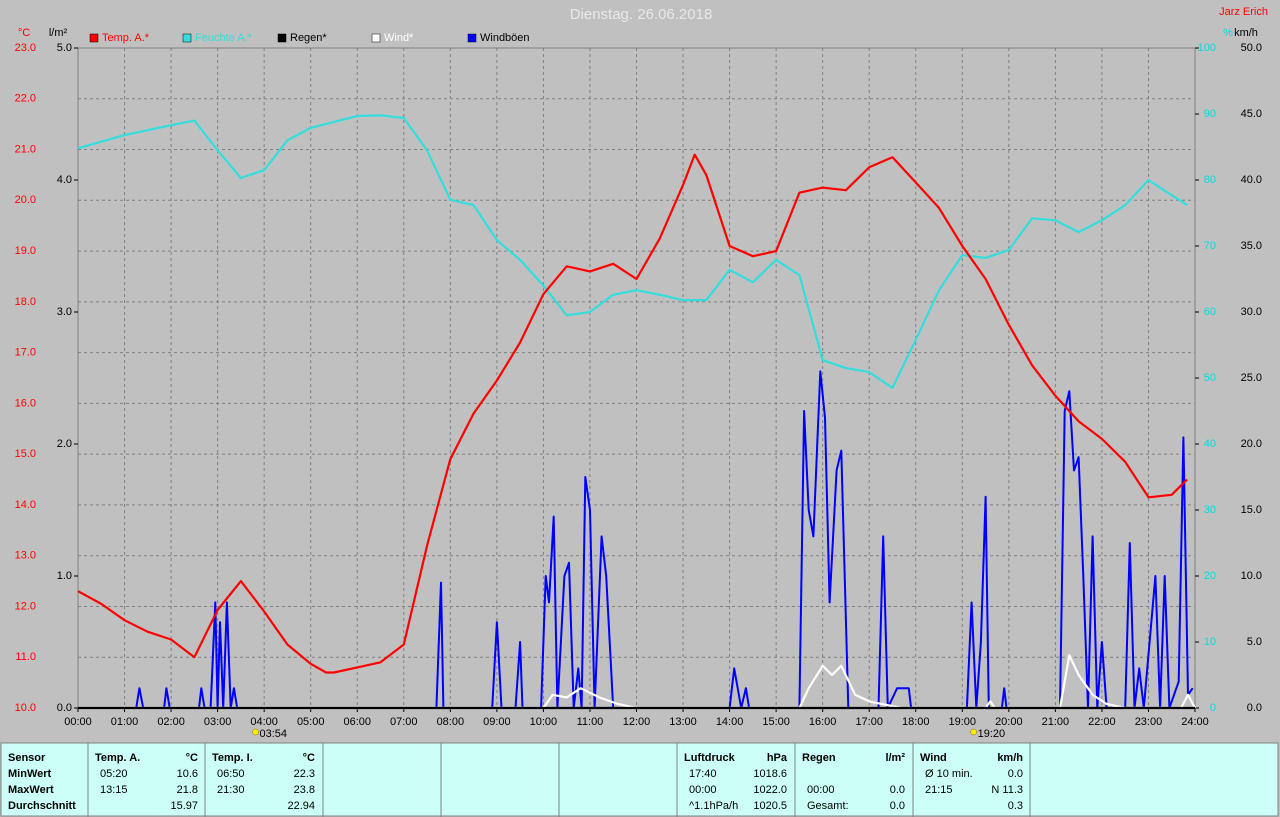  Describe the element at coordinates (1149, 722) in the screenshot. I see `x-tick-label: 23:00` at that location.